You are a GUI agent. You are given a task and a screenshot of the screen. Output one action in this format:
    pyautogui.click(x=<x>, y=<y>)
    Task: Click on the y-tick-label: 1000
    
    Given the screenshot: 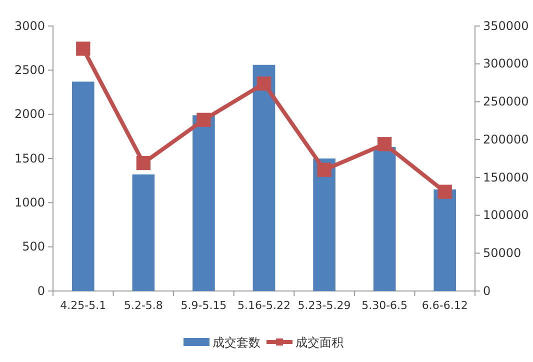 What is the action you would take?
    pyautogui.click(x=29, y=203)
    